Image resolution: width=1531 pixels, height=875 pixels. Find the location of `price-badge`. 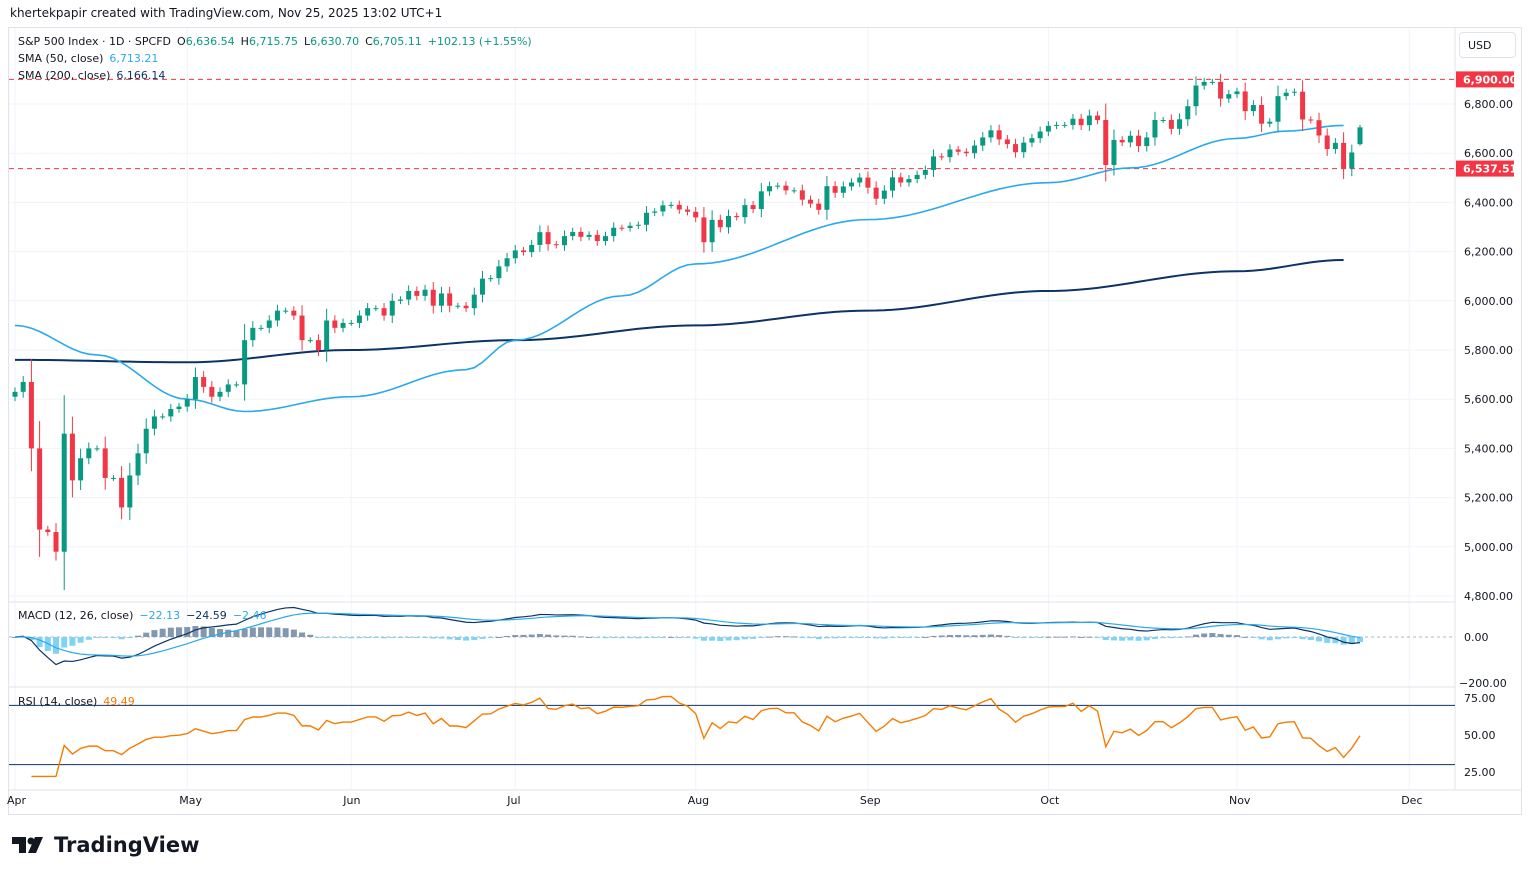

price-badge is located at coordinates (1485, 168).